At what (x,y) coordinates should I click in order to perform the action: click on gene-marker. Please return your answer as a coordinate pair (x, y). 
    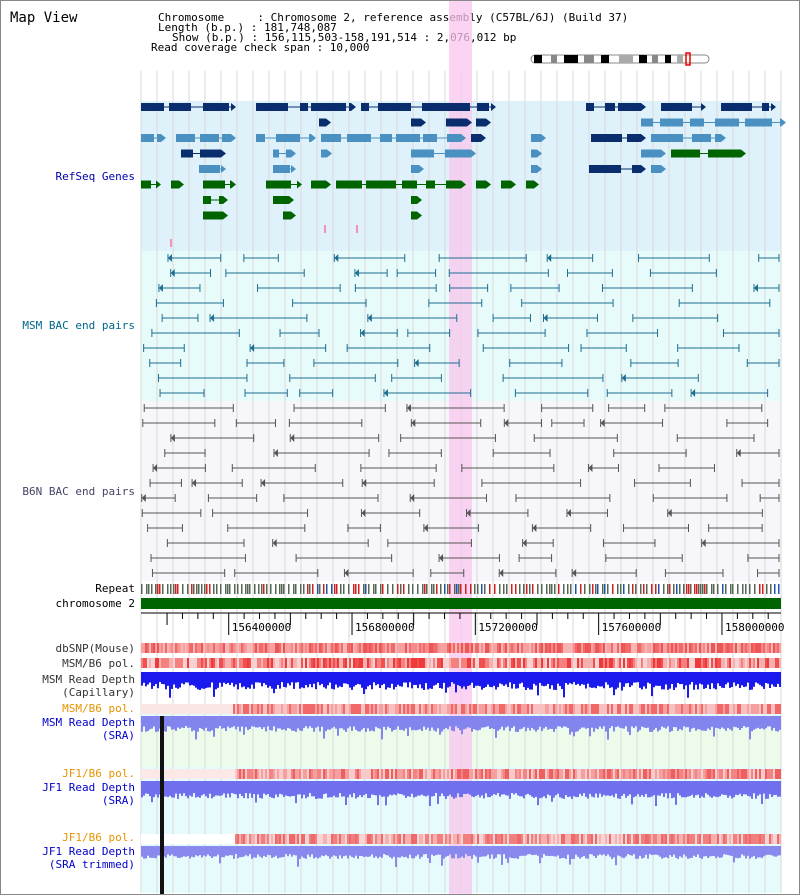
    Looking at the image, I should click on (357, 229).